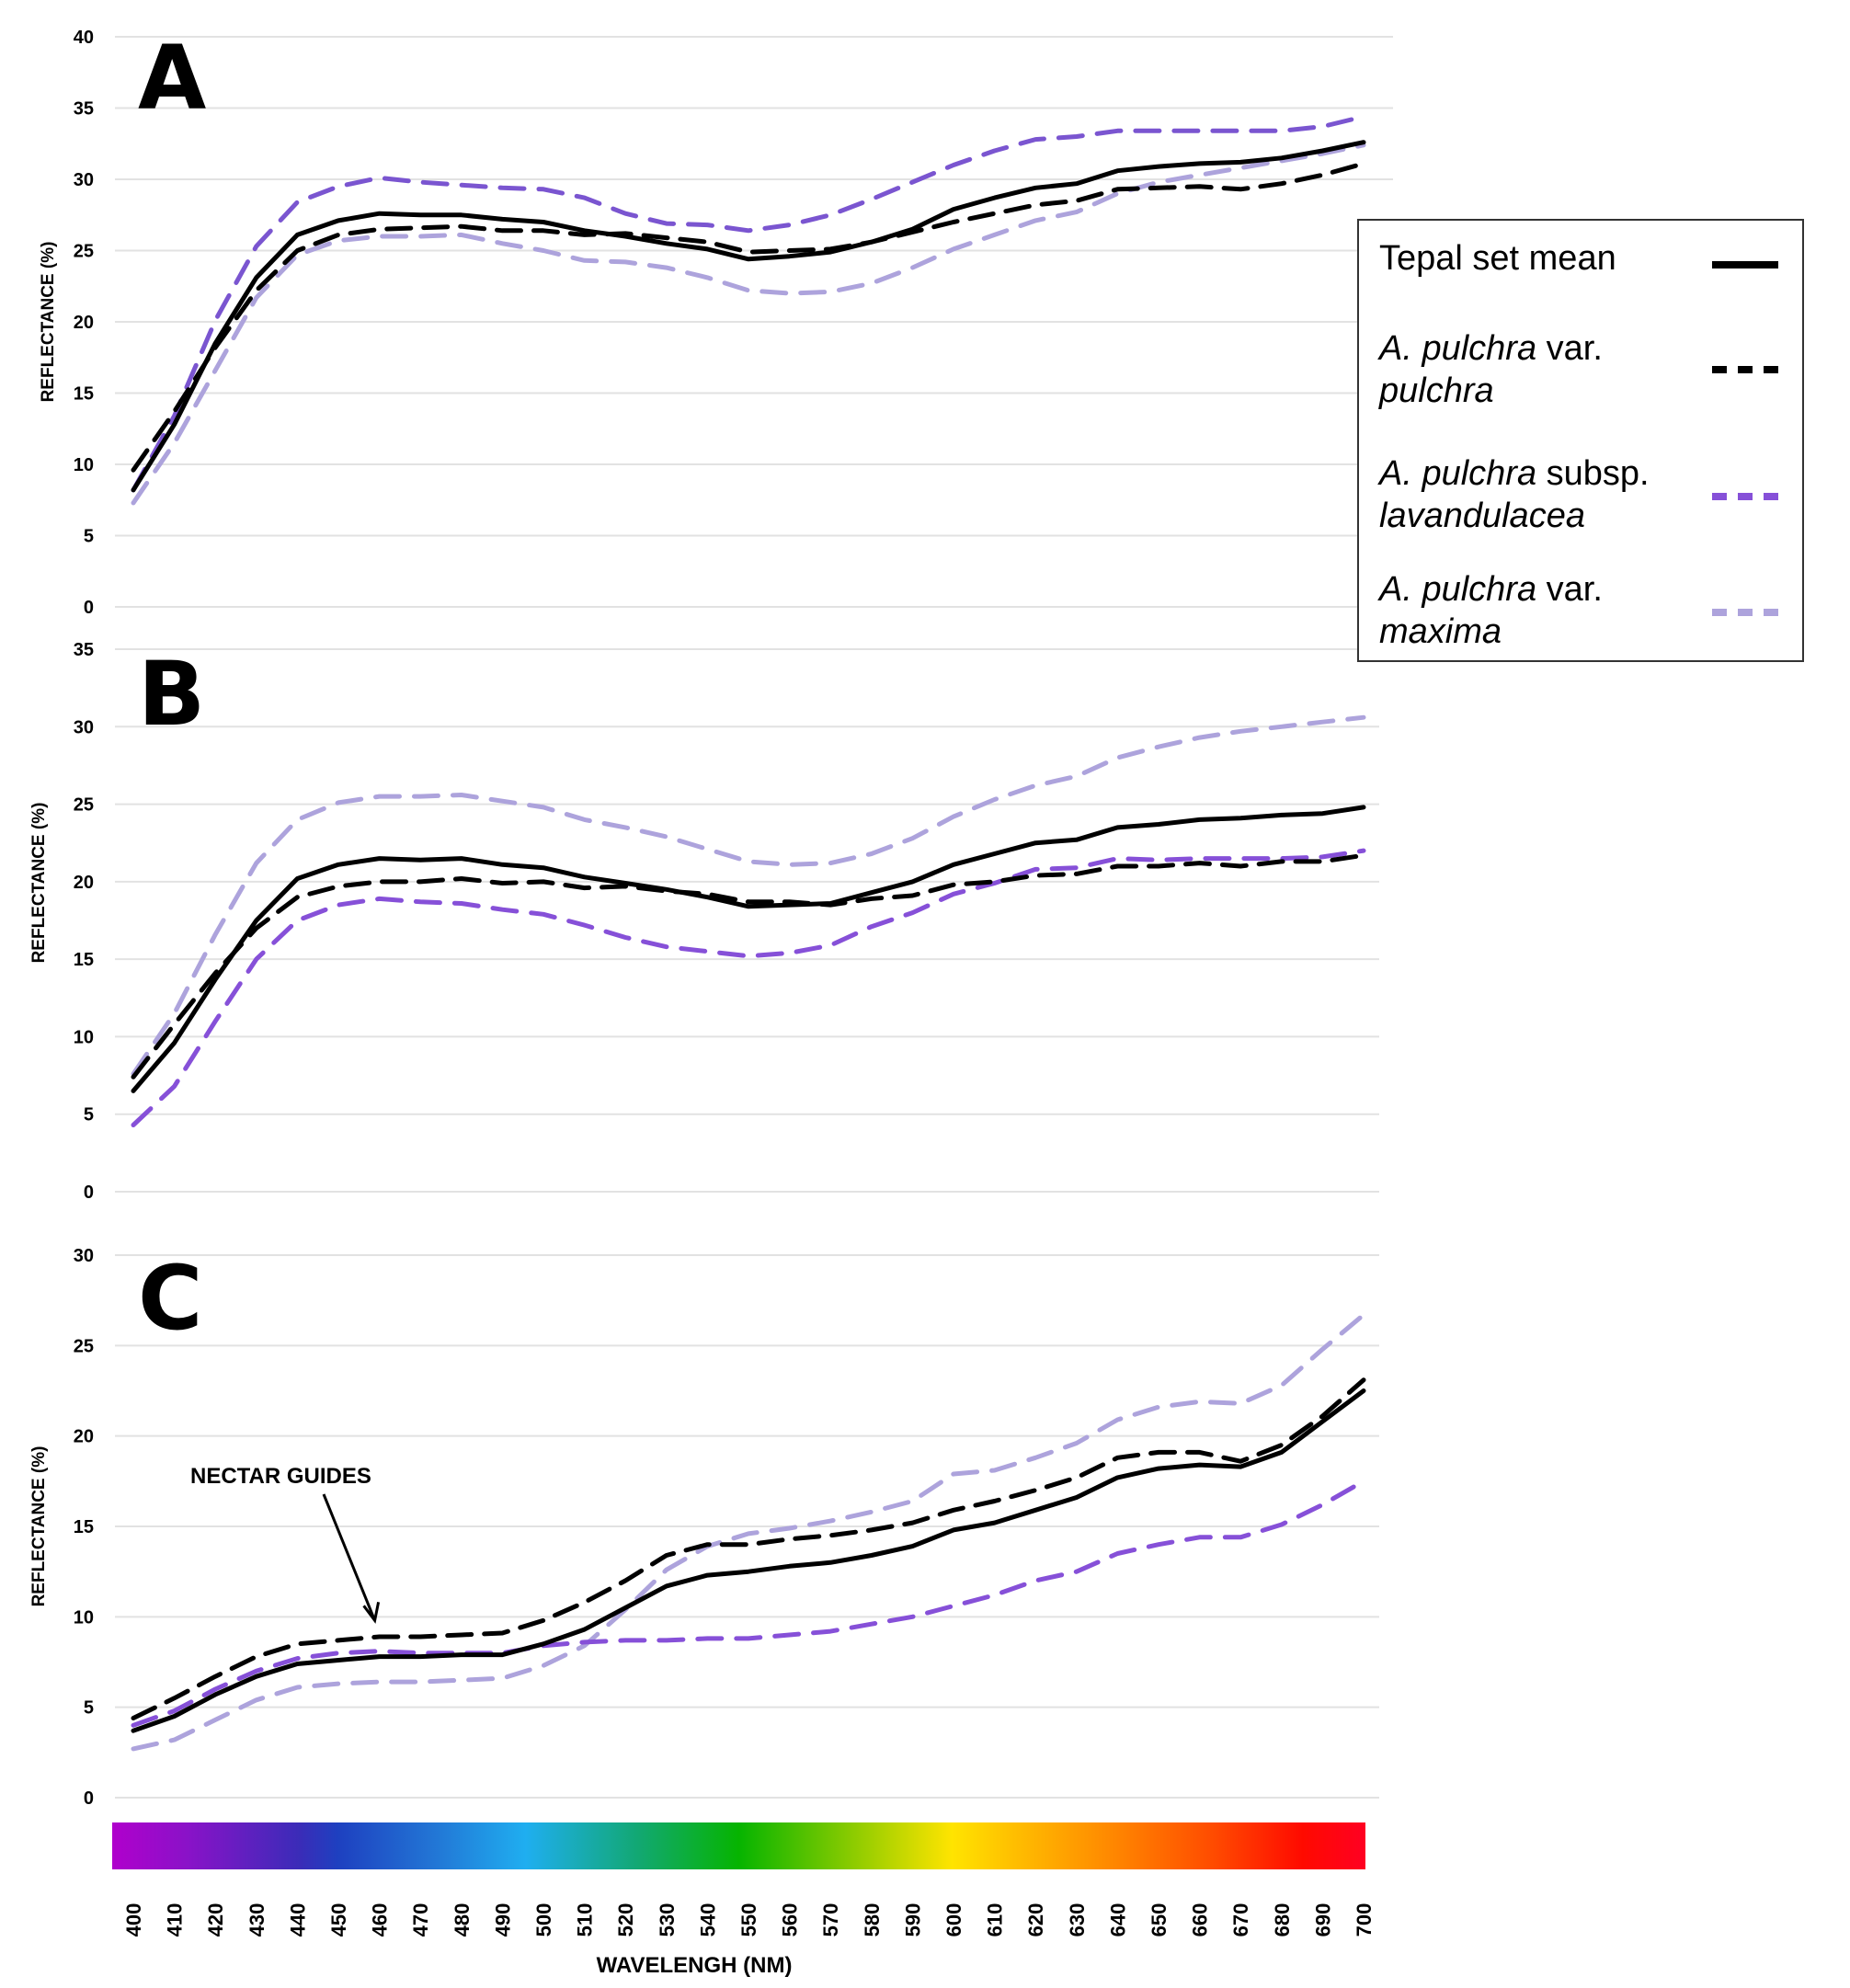 This screenshot has height=1988, width=1850. I want to click on annotation-nectar-guides: NECTAR GUIDES, so click(280, 1476).